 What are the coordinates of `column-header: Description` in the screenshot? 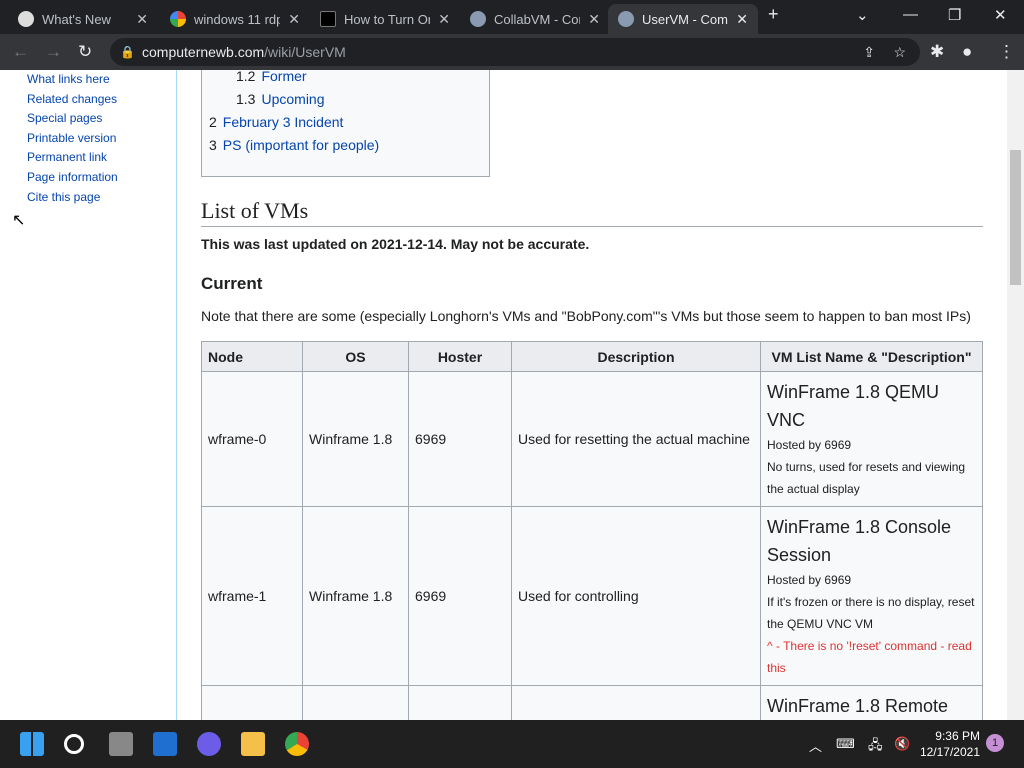 It's located at (636, 356).